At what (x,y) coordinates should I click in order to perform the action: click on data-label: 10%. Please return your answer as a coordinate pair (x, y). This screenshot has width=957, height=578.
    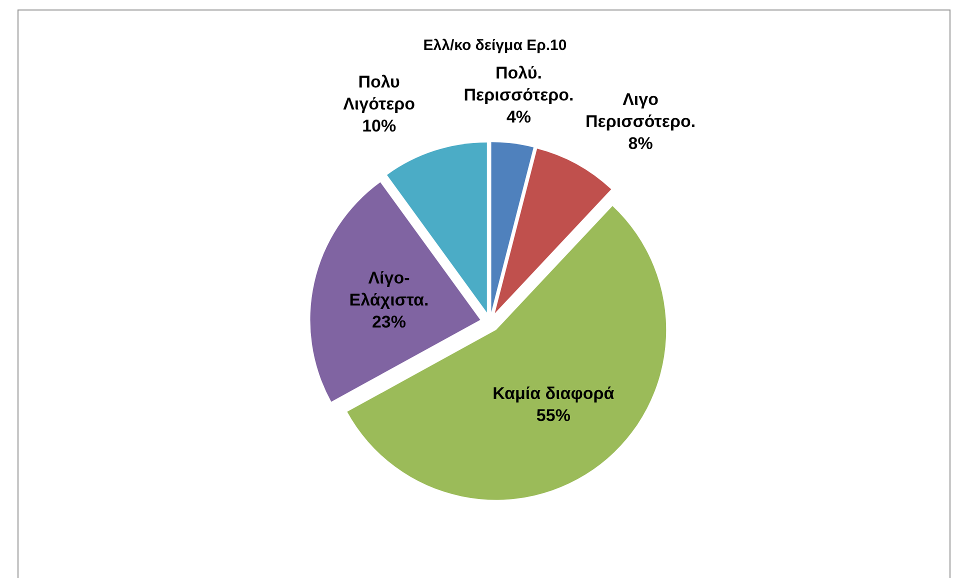
    Looking at the image, I should click on (379, 126).